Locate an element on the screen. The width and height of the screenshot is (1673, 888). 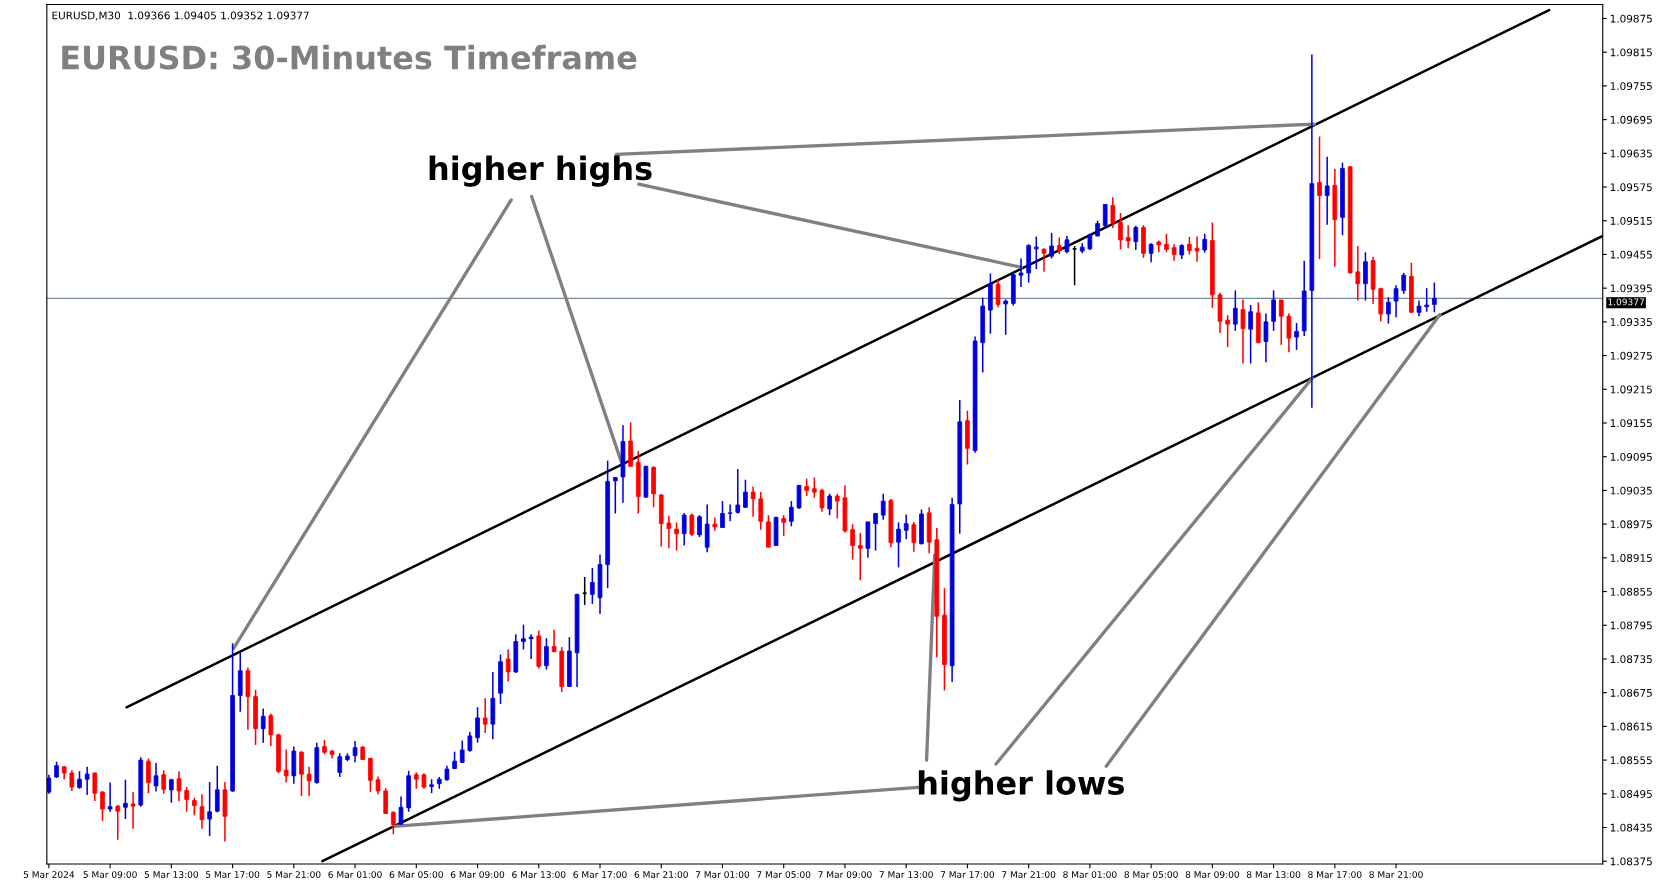
x-tick-label: 7 Mar 01:00 is located at coordinates (722, 874).